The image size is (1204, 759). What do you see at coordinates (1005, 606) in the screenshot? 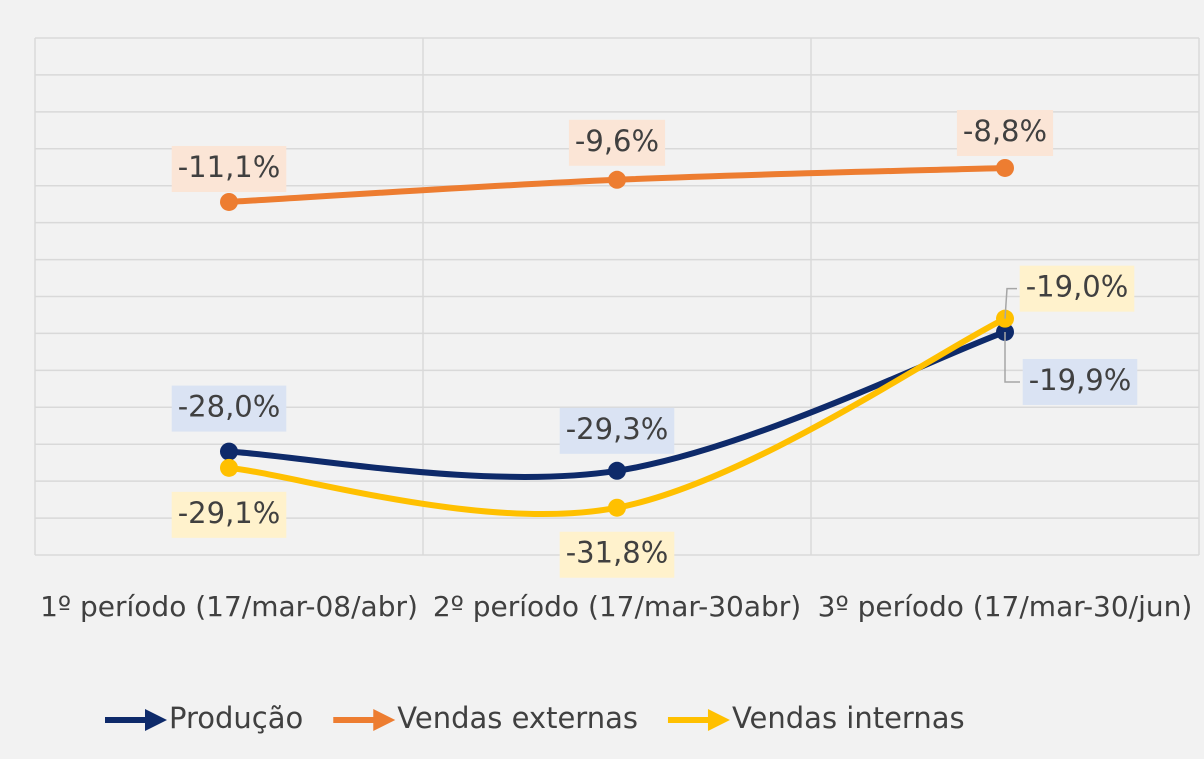
I see `x-tick-label: 3º período (17/mar-30/jun)` at bounding box center [1005, 606].